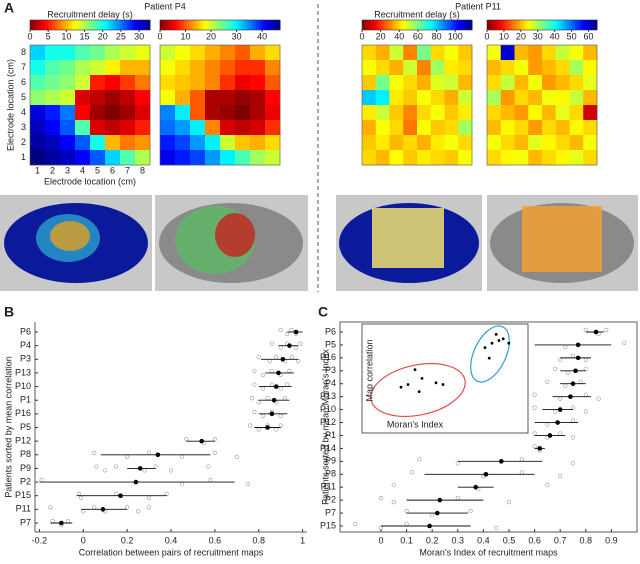 The image size is (640, 564). What do you see at coordinates (589, 36) in the screenshot?
I see `colorbar-tick-label: 60` at bounding box center [589, 36].